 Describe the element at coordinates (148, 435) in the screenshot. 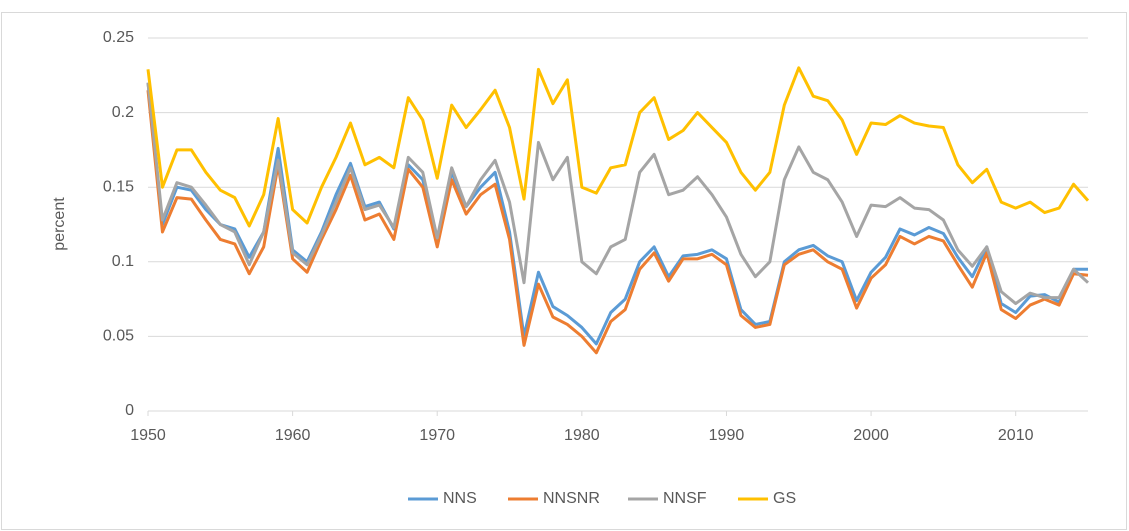

I see `x-tick-label: 1950` at that location.